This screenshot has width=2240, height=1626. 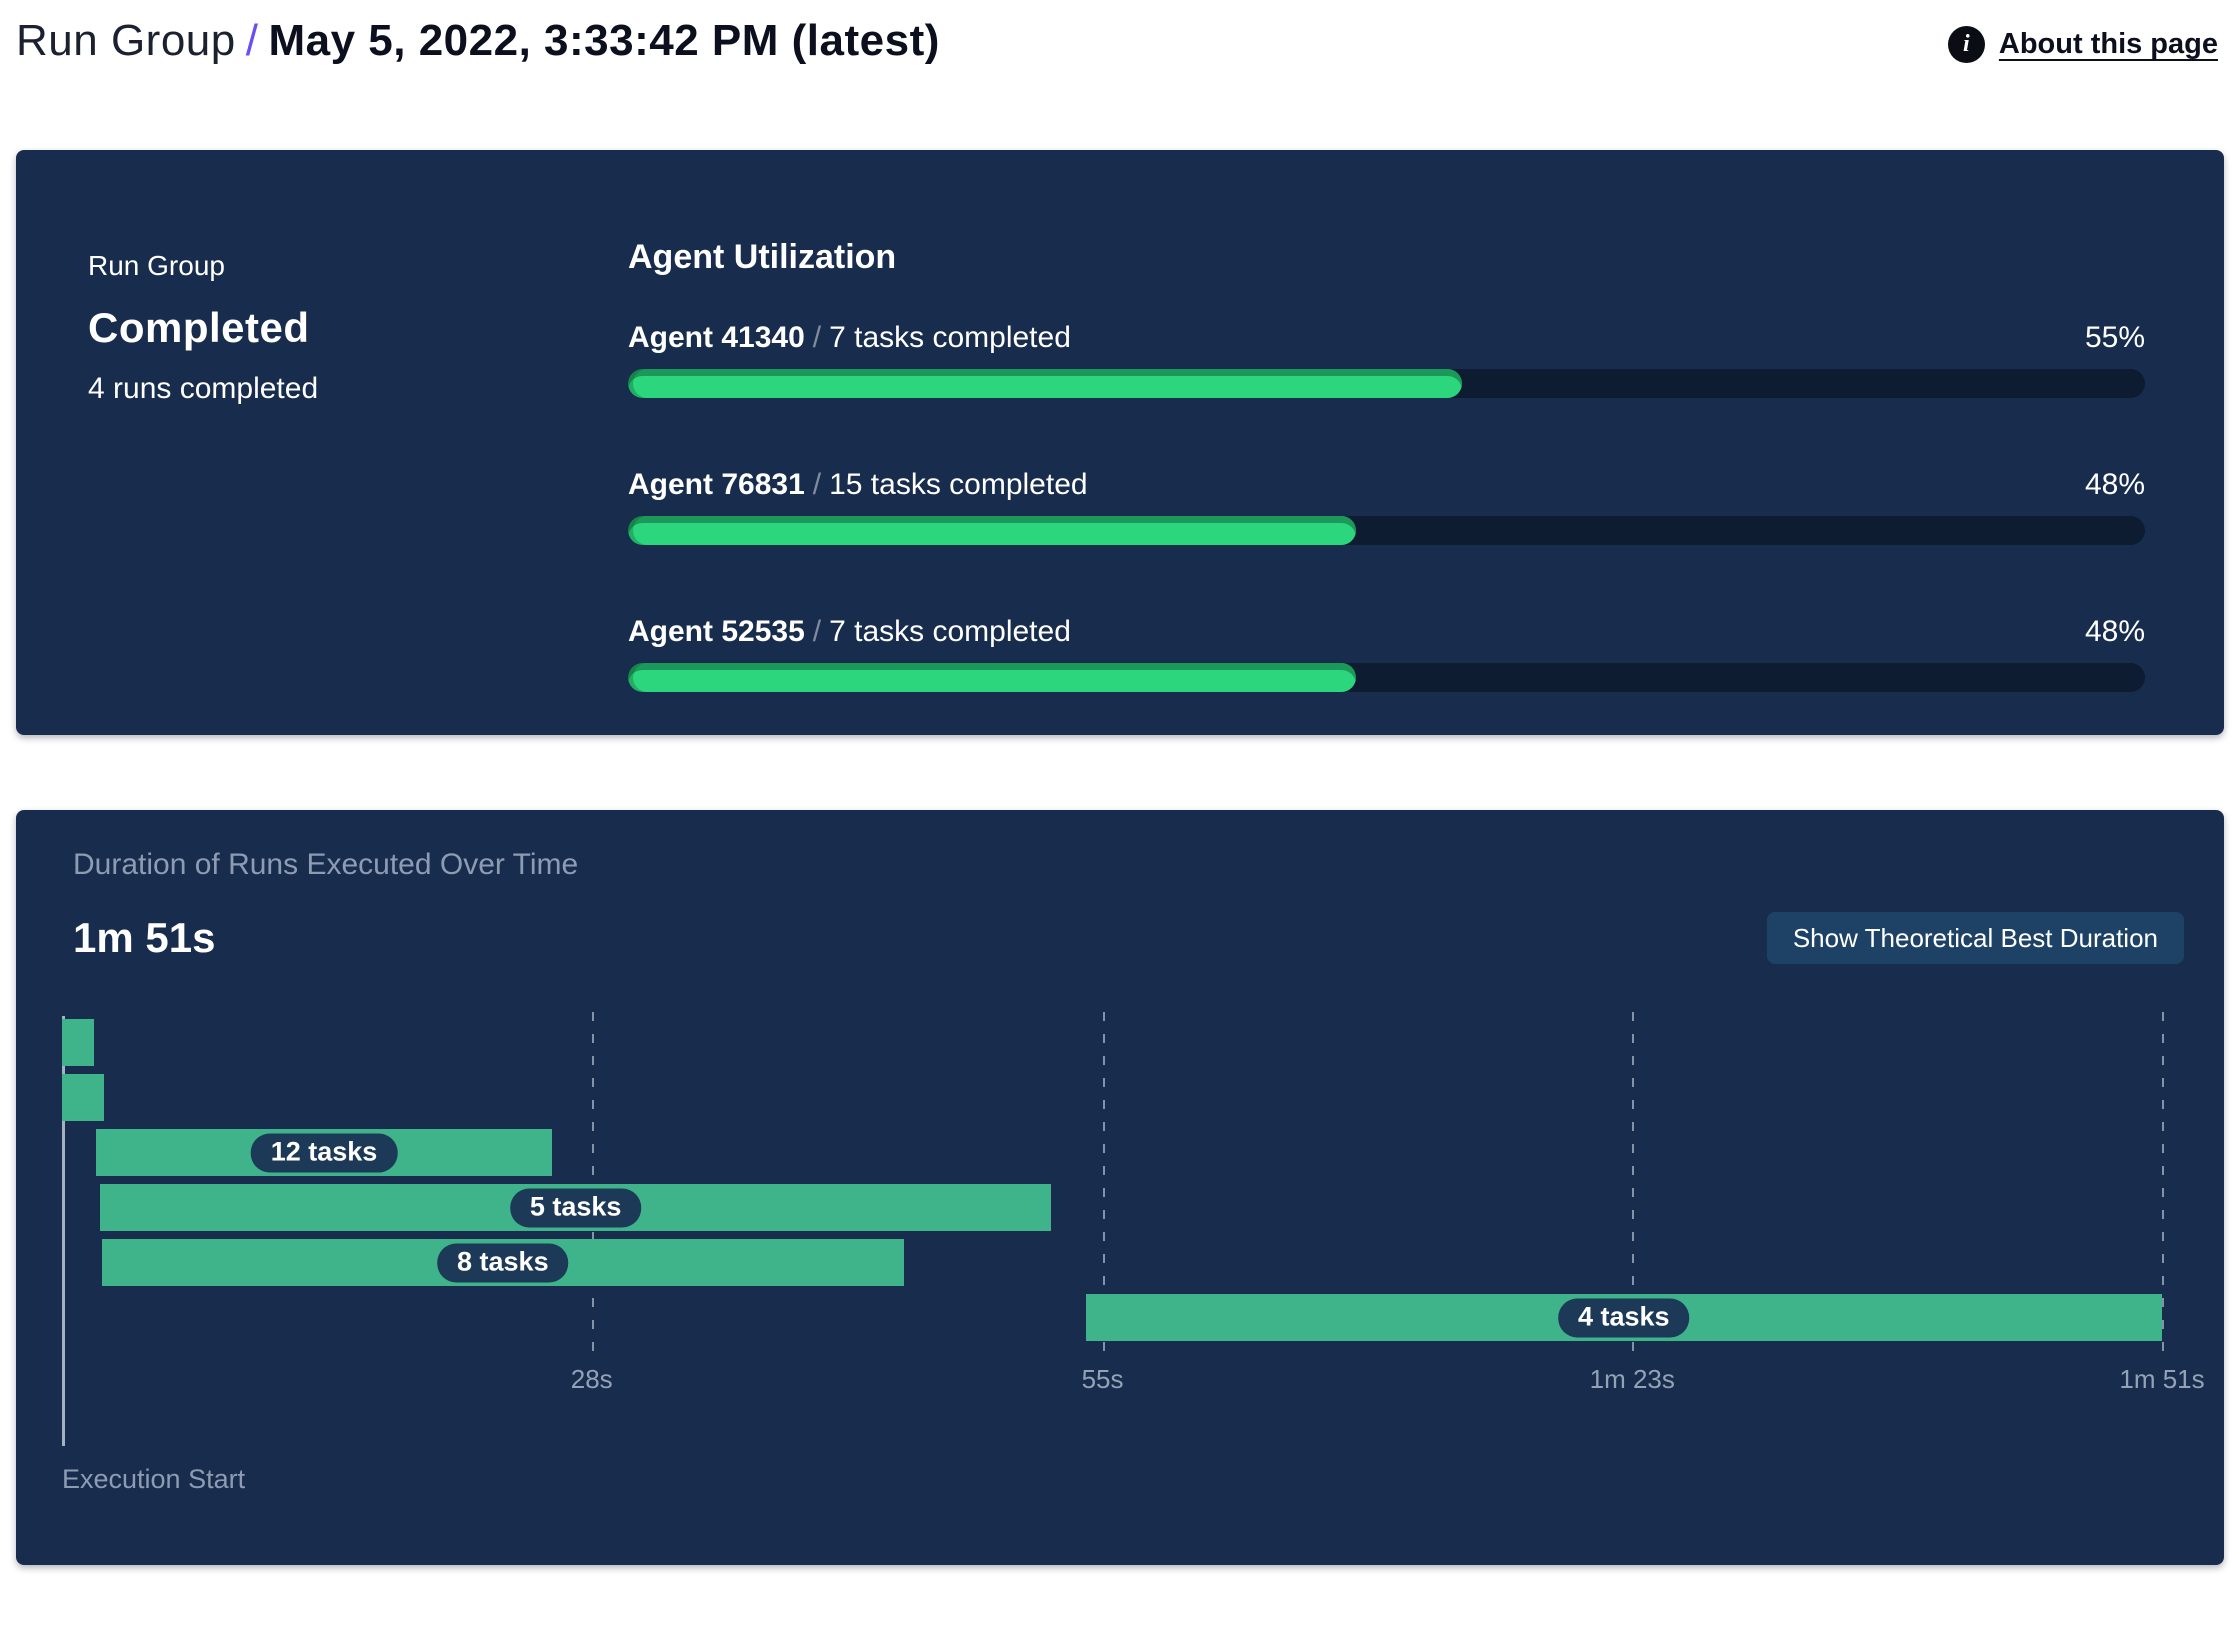 What do you see at coordinates (1102, 1379) in the screenshot?
I see `x-tick-label: 55s` at bounding box center [1102, 1379].